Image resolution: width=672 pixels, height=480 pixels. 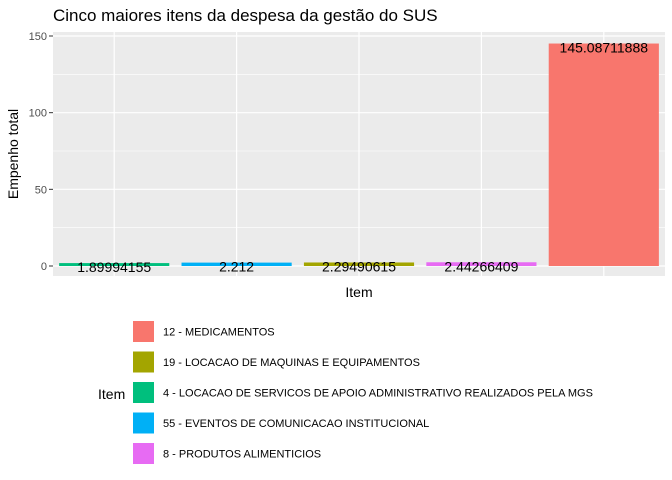 What do you see at coordinates (38, 37) in the screenshot?
I see `y-tick-label: 150` at bounding box center [38, 37].